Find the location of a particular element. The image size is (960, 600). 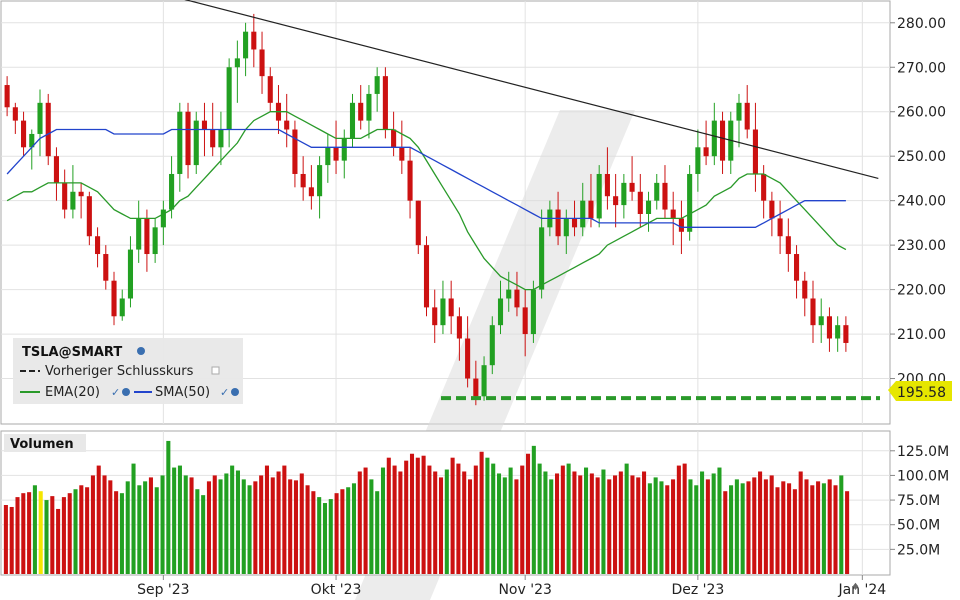

legend-sma-check-icon: ✓ is located at coordinates (224, 392).